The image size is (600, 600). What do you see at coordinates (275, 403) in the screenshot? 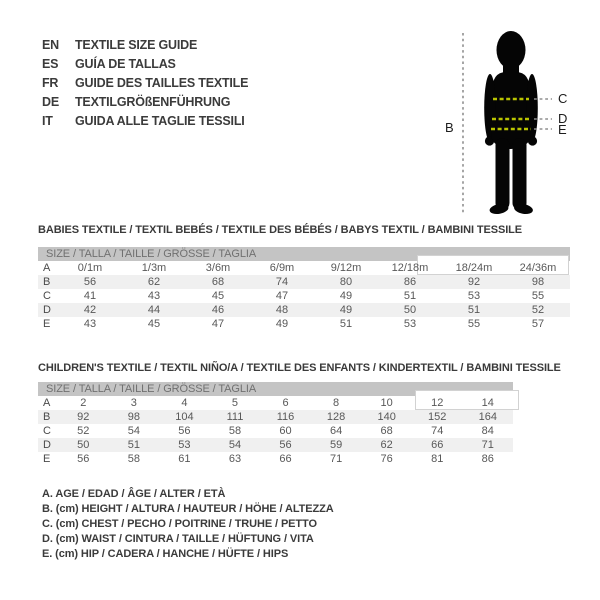
I see `table-row: A 2 3 4 5 6 8 10 12 14` at bounding box center [275, 403].